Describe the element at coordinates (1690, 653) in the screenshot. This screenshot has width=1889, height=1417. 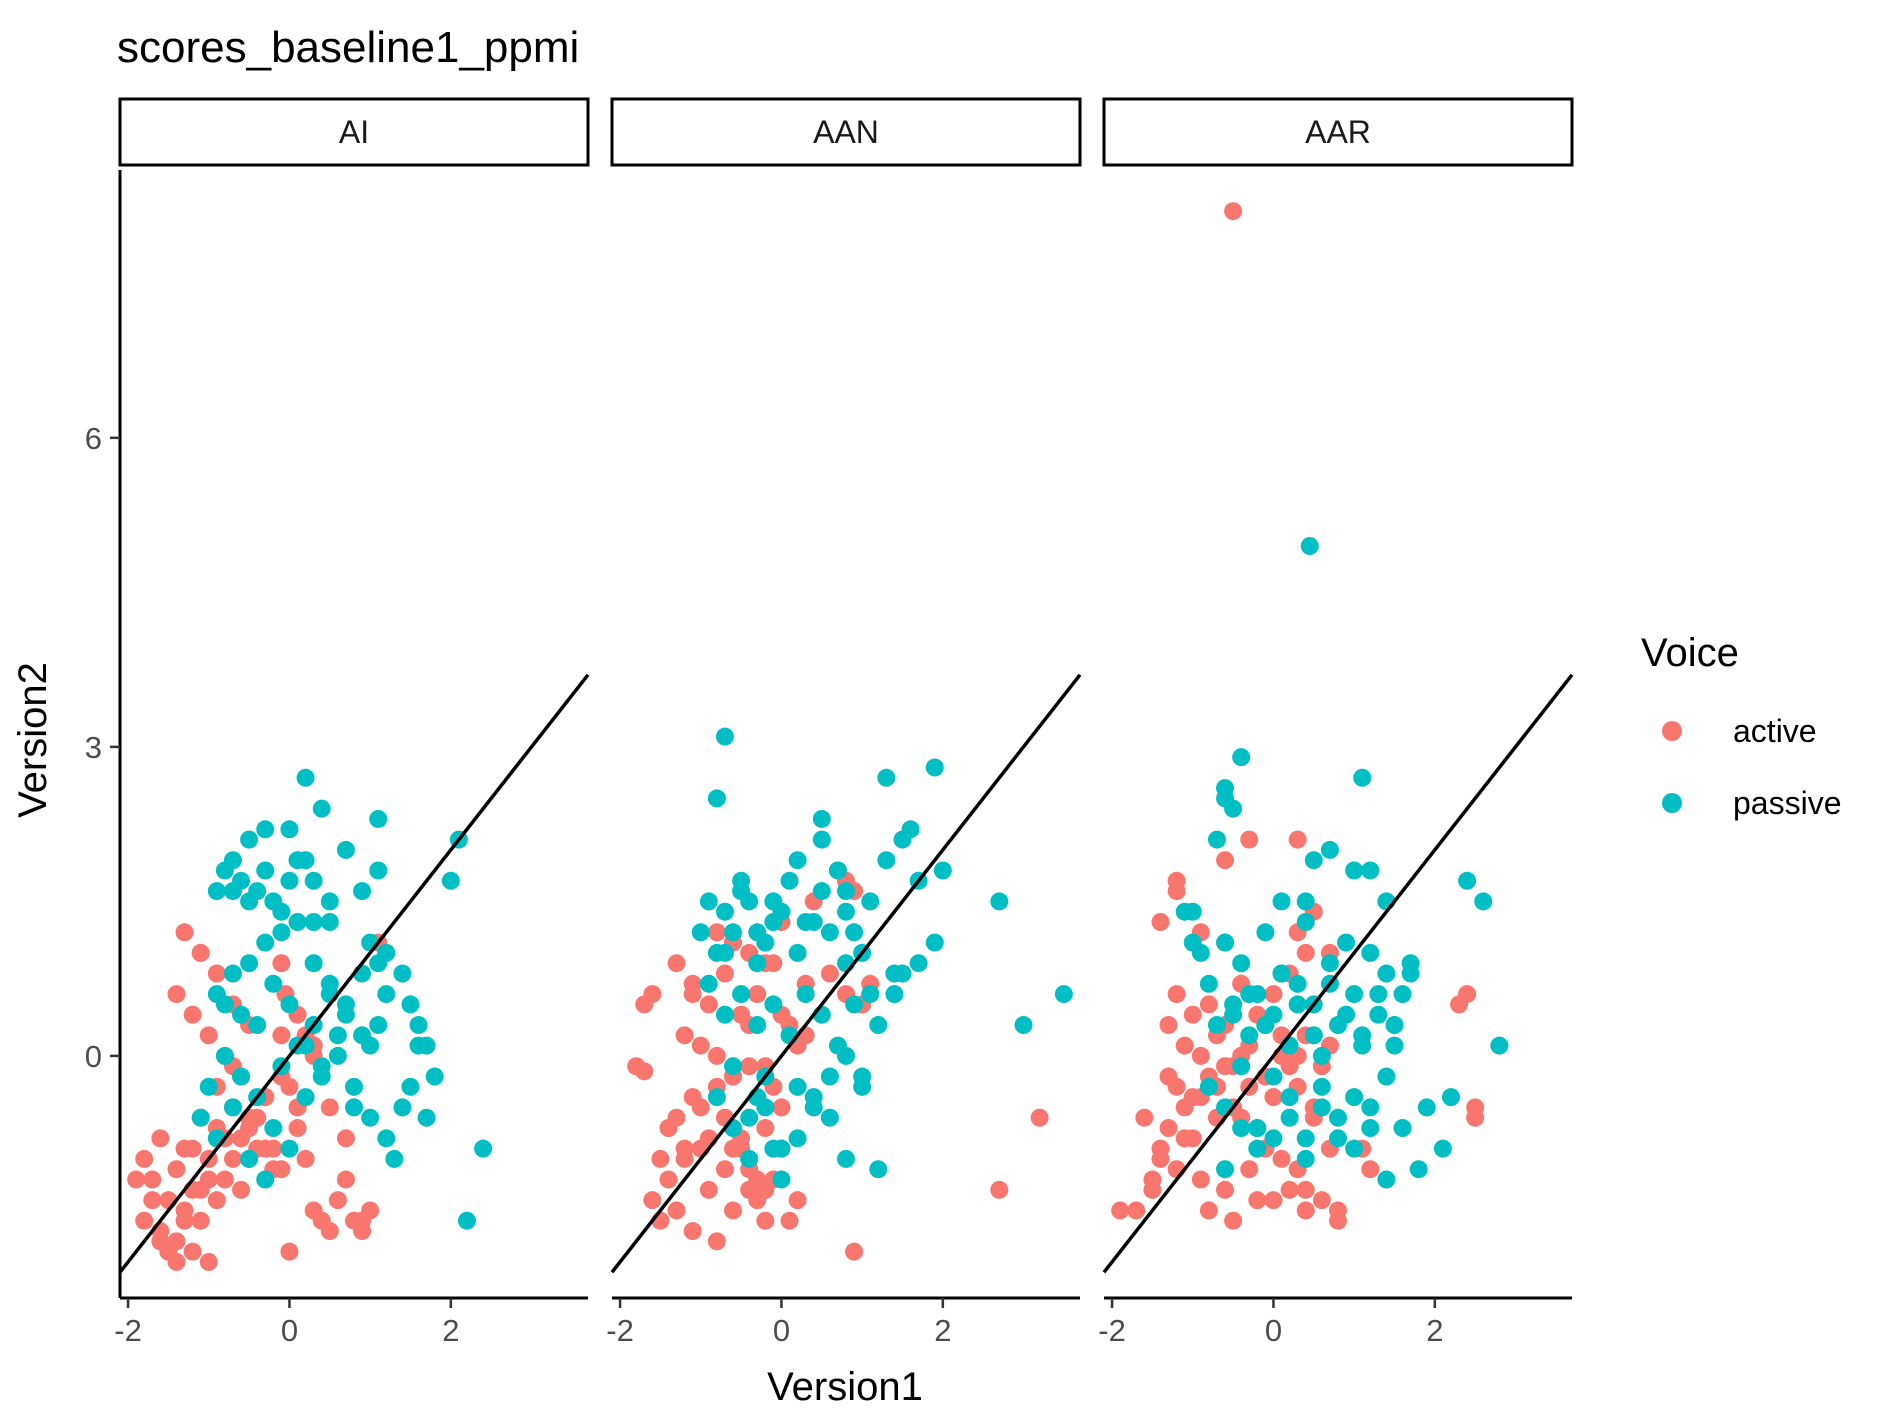
I see `legend-title: Voice` at that location.